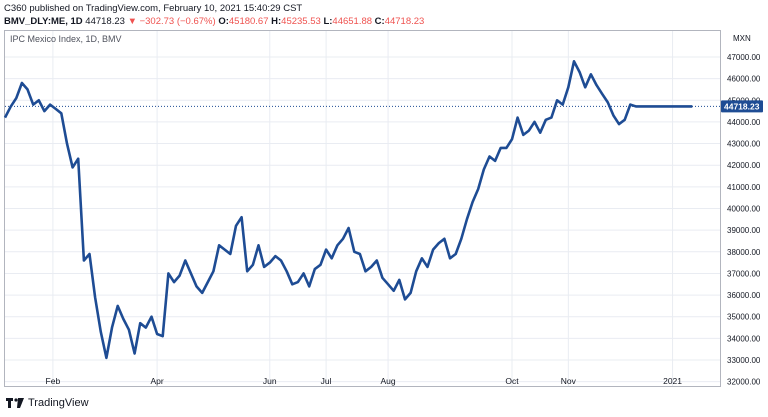 Image resolution: width=768 pixels, height=417 pixels. I want to click on x-tick-label: Jun, so click(270, 381).